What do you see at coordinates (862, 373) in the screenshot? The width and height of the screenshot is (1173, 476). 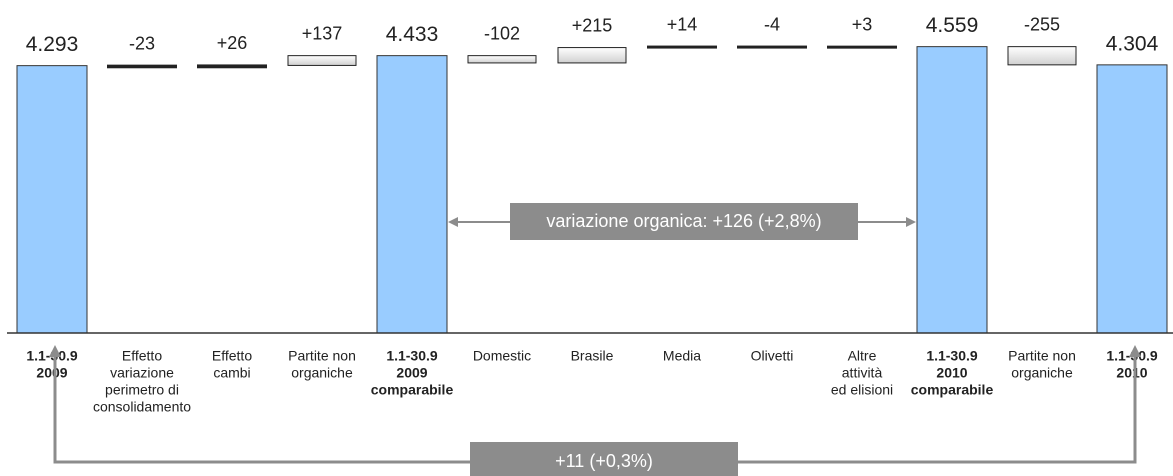 I see `x-tick-label: attività` at bounding box center [862, 373].